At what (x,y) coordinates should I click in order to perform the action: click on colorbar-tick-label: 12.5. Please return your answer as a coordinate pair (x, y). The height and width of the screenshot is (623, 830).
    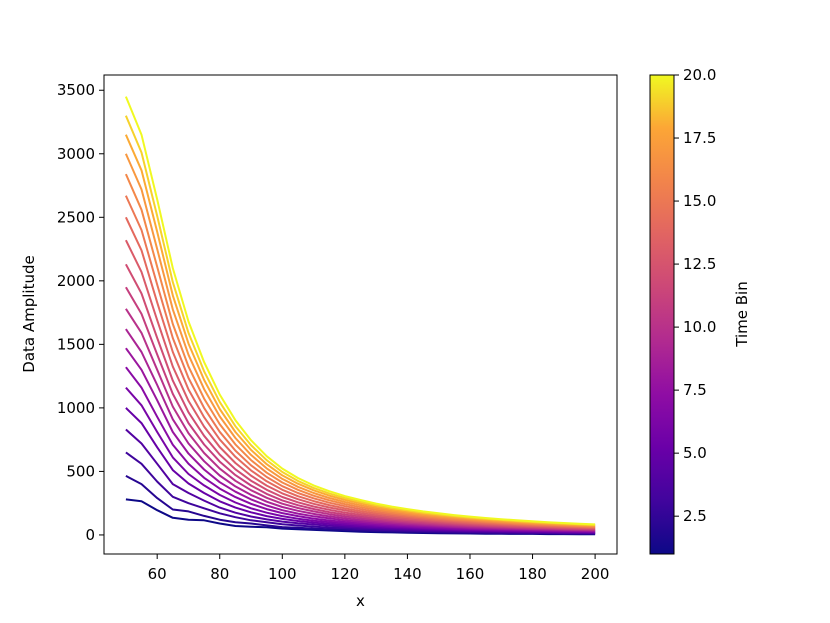
    Looking at the image, I should click on (699, 264).